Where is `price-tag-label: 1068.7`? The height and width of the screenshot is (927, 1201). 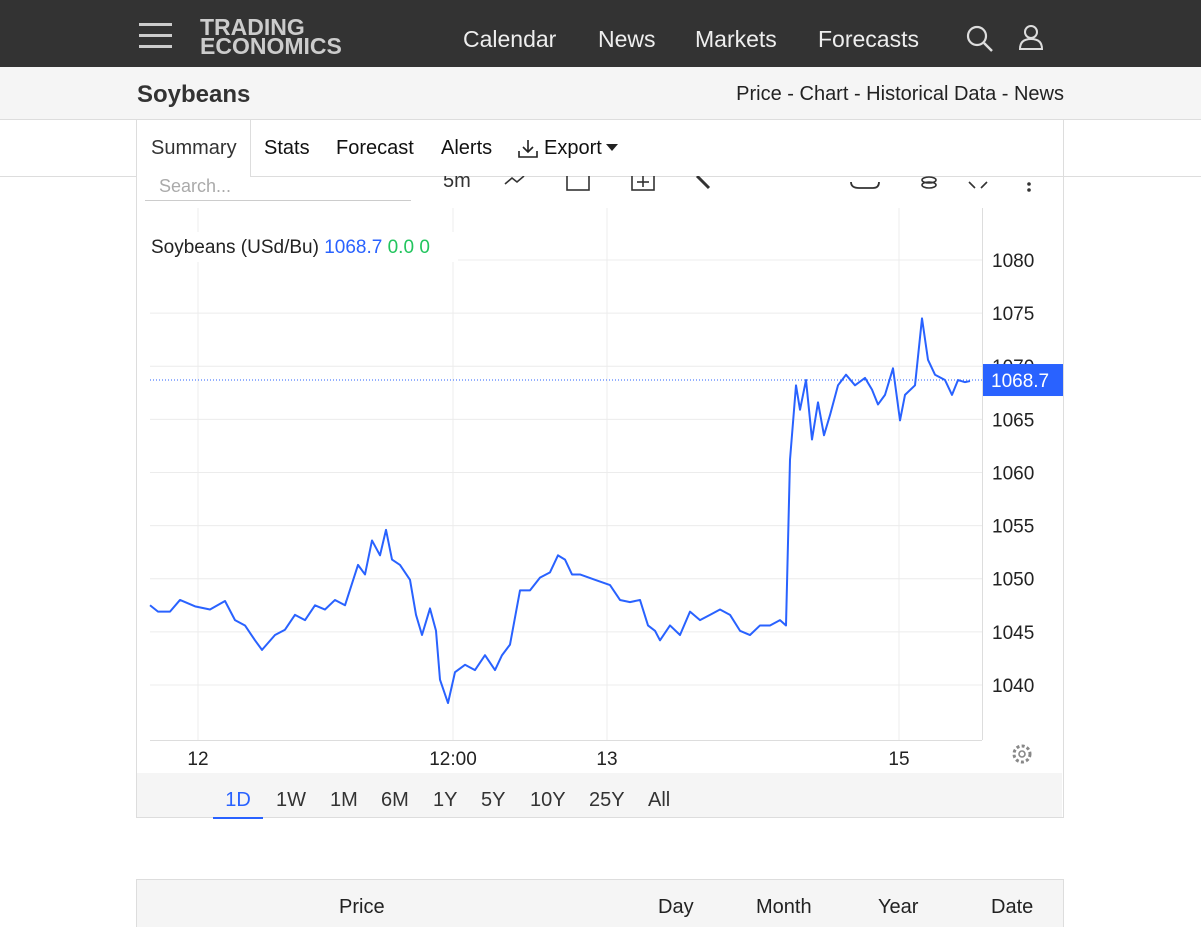
price-tag-label: 1068.7 is located at coordinates (1020, 381).